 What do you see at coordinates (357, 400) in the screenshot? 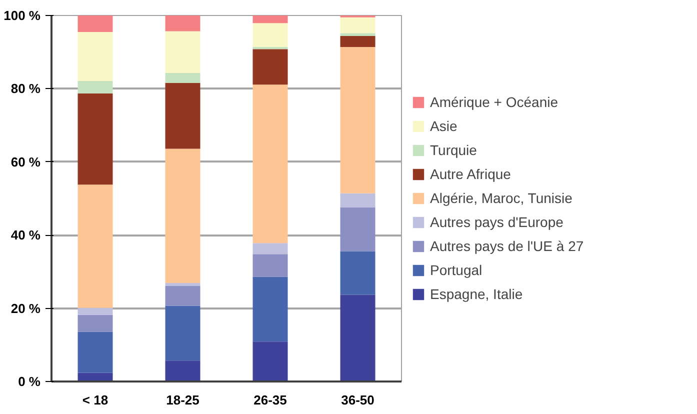
I see `x-tick-label: 36-50` at bounding box center [357, 400].